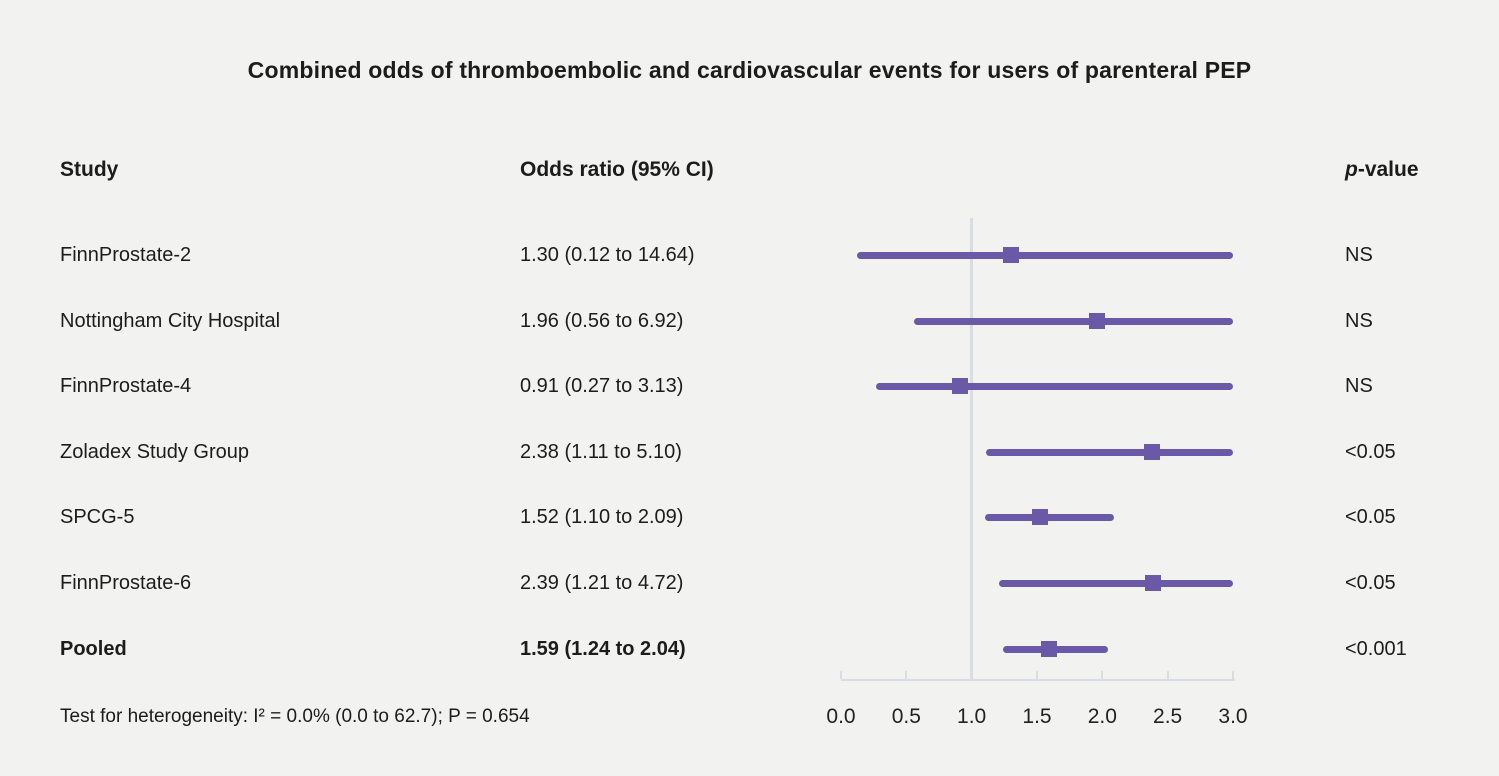  Describe the element at coordinates (607, 255) in the screenshot. I see `odds-ratio-value: 1.30 (0.12 to 14.64)` at that location.